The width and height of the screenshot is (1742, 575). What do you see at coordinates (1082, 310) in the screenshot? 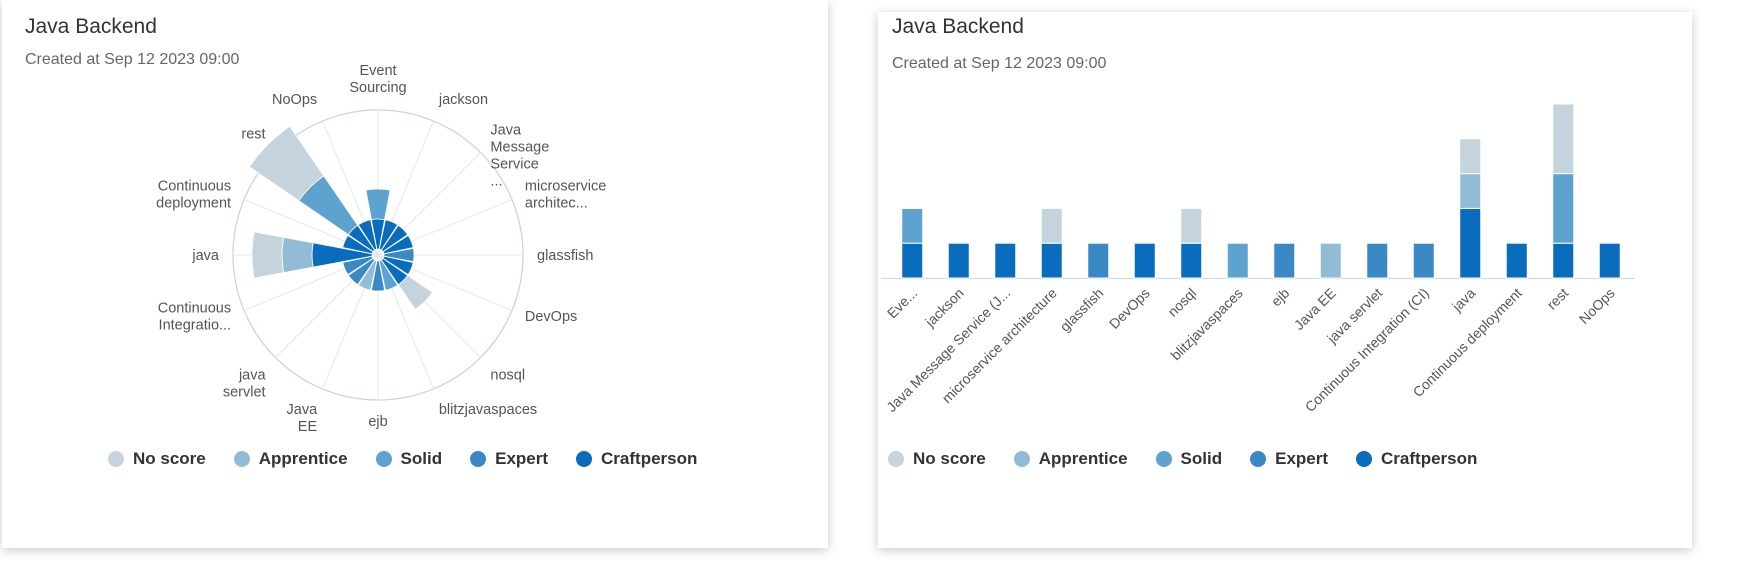
I see `x-tick-label: glassfish` at bounding box center [1082, 310].